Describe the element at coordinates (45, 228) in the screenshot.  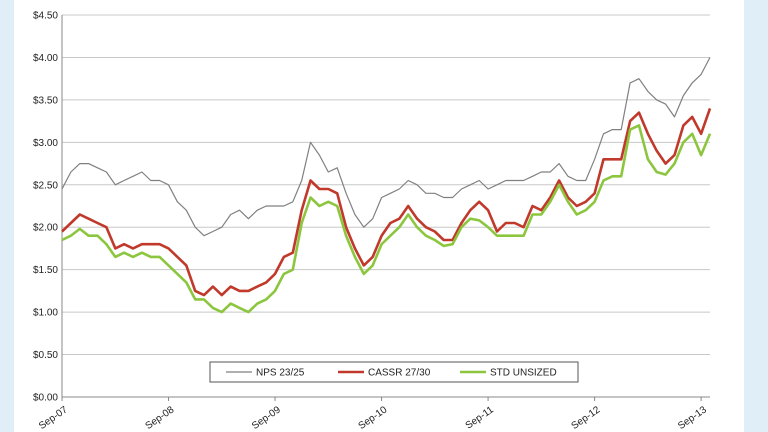
I see `y-tick-label: $2.00` at that location.